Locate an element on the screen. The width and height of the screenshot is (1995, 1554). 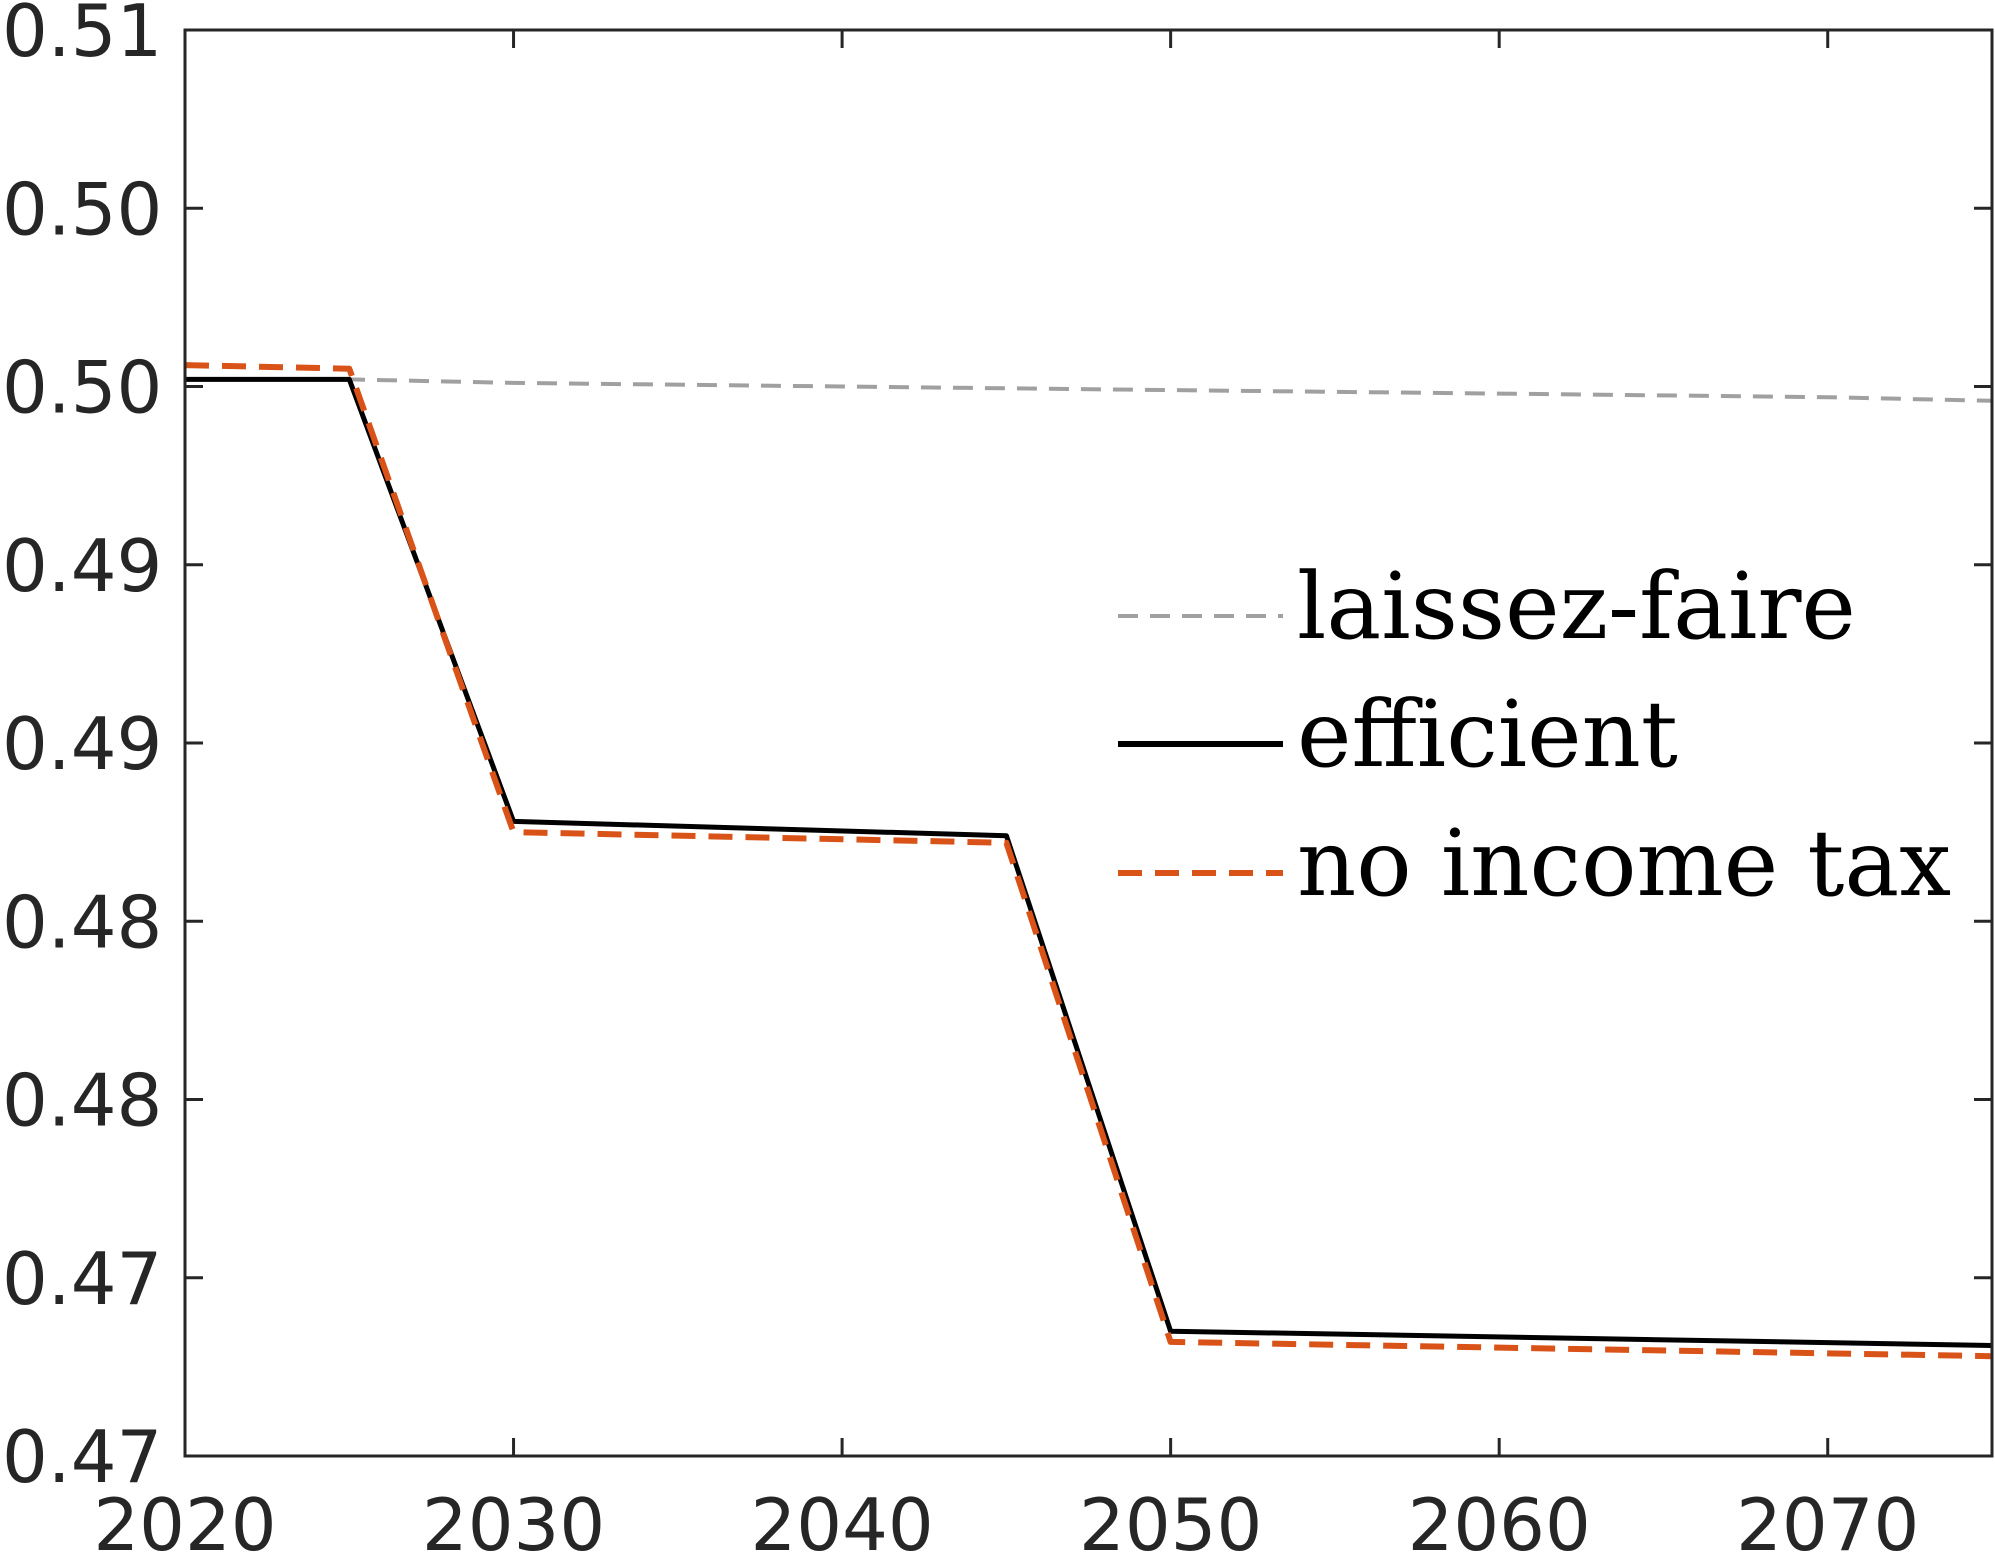
legend-label-laissez-faire: laissez-faire is located at coordinates (1576, 606).